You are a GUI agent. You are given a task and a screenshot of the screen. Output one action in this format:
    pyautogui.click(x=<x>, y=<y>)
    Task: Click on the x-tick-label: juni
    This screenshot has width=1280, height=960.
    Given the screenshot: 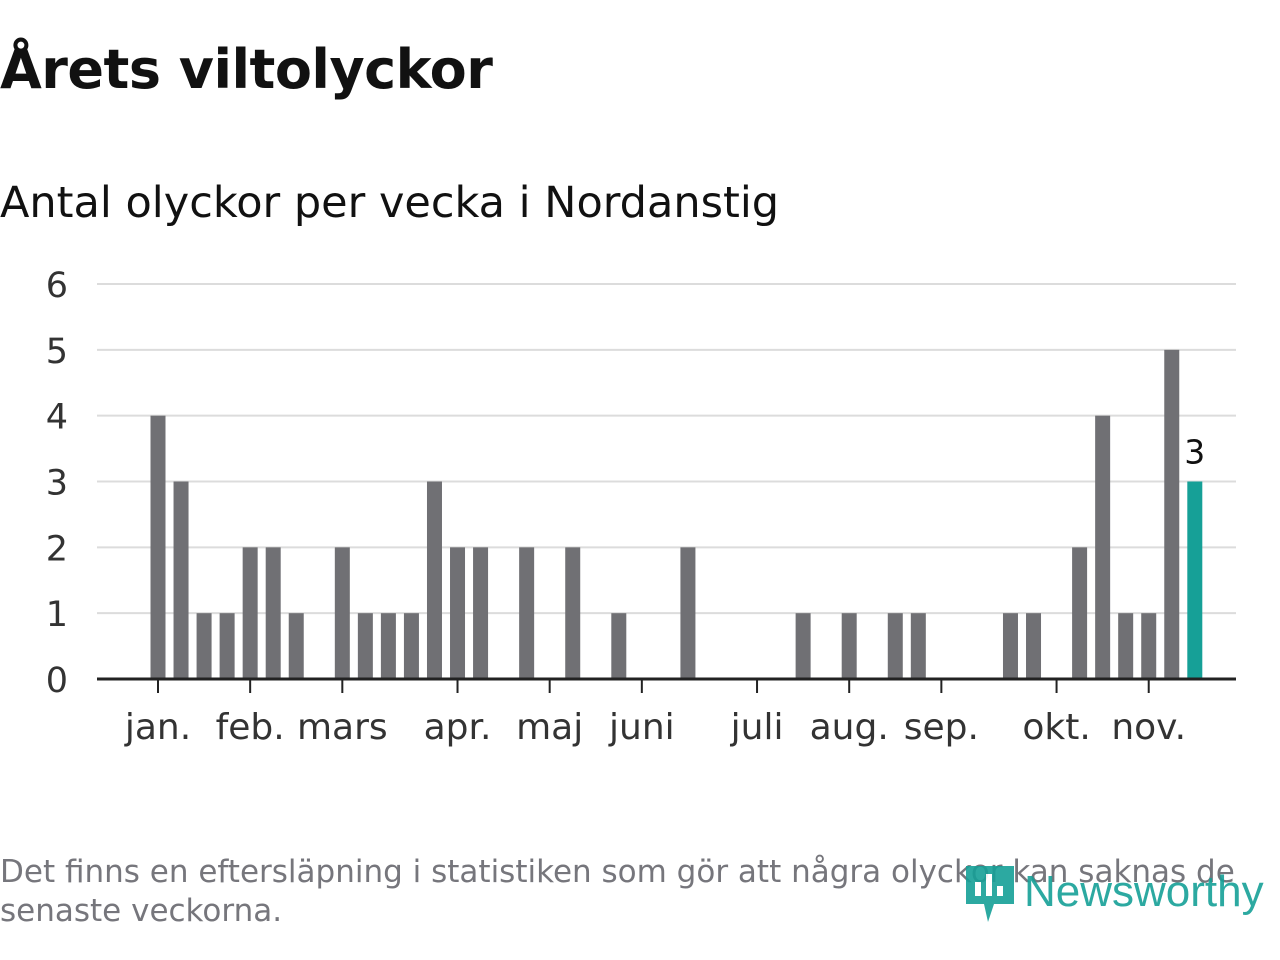 What is the action you would take?
    pyautogui.click(x=641, y=727)
    